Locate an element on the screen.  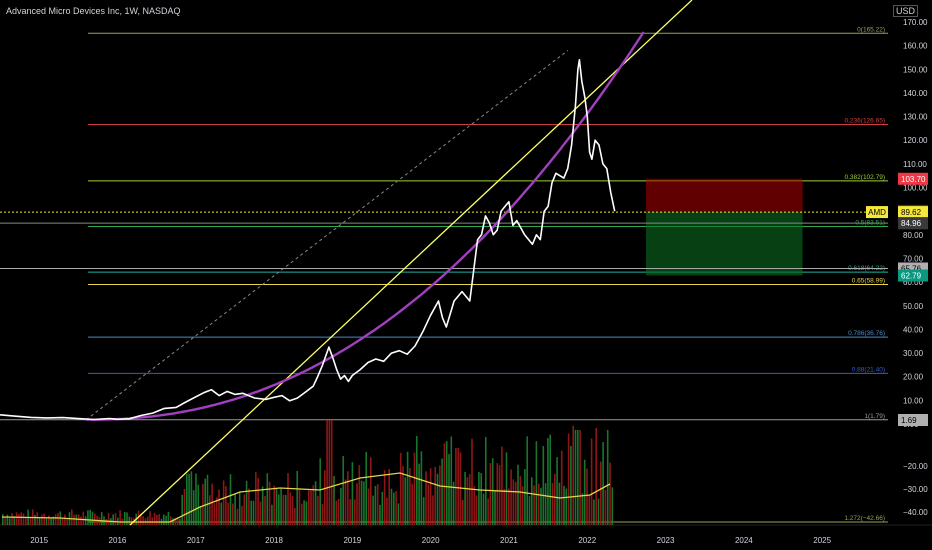
fib-level-label: 0.65(58.99) is located at coordinates (868, 281).